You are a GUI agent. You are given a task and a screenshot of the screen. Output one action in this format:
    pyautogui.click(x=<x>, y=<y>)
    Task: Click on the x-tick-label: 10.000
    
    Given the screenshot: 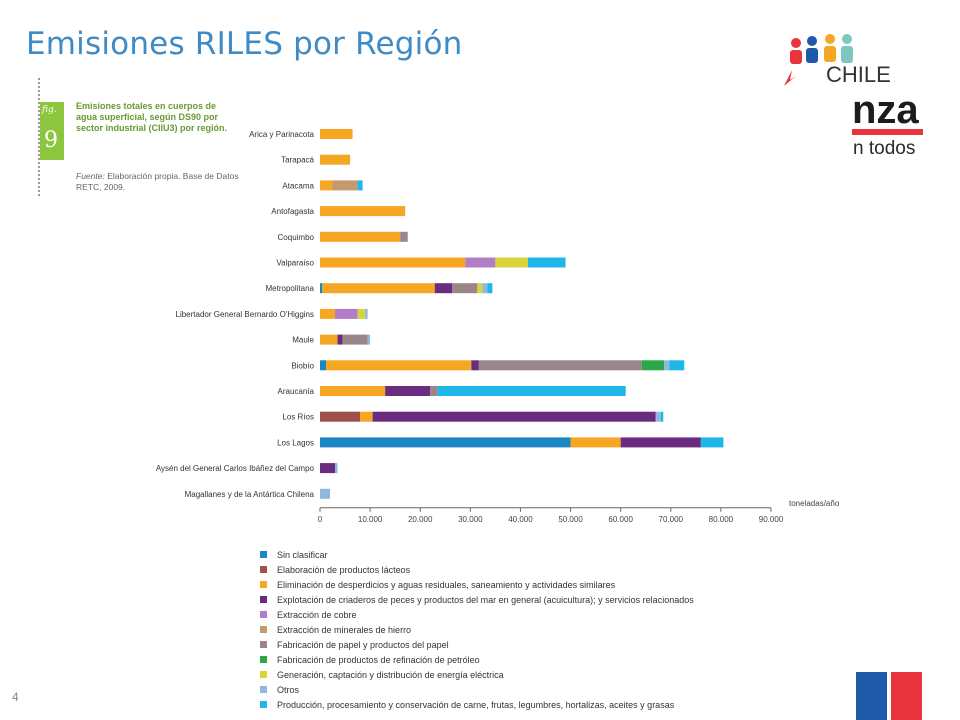 What is the action you would take?
    pyautogui.click(x=370, y=519)
    